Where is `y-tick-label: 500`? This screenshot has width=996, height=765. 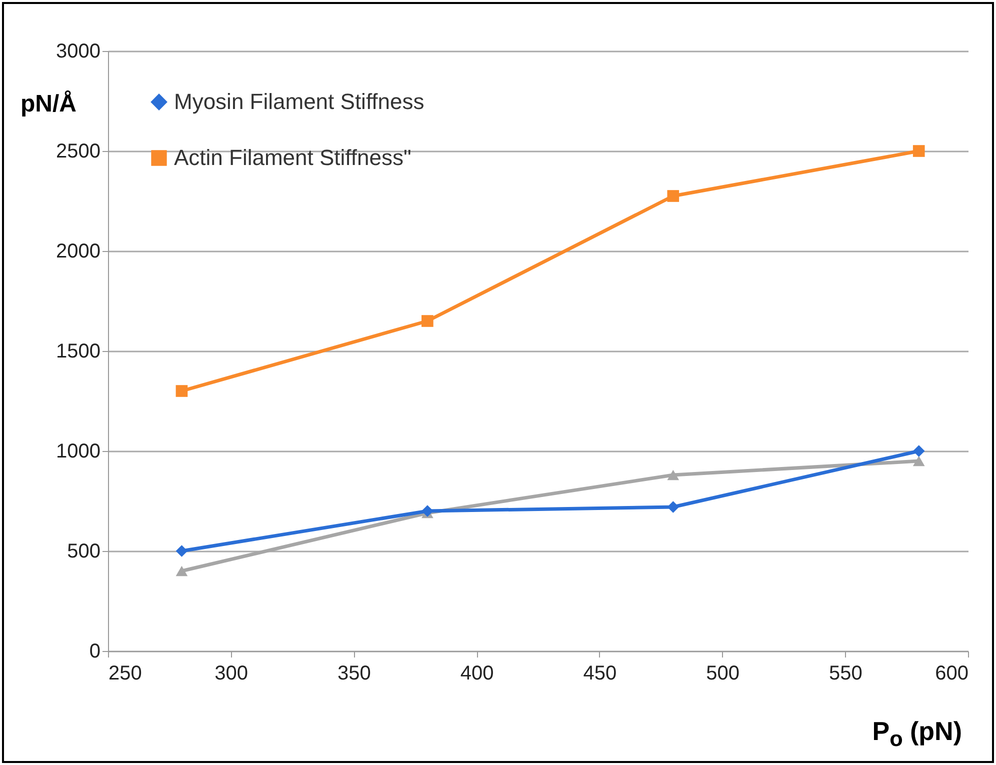 y-tick-label: 500 is located at coordinates (83, 551).